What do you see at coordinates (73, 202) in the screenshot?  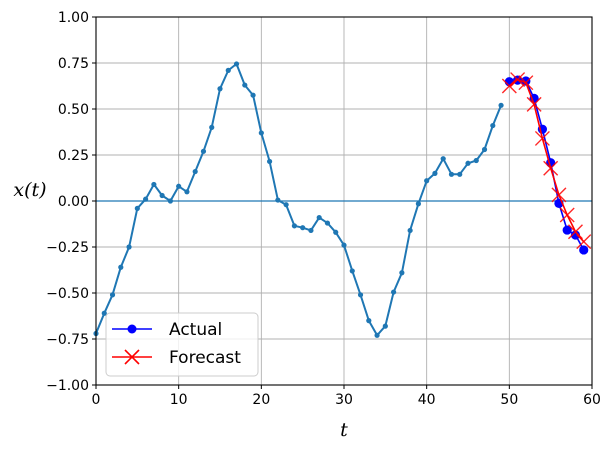 I see `y-tick-label: 0.00` at bounding box center [73, 202].